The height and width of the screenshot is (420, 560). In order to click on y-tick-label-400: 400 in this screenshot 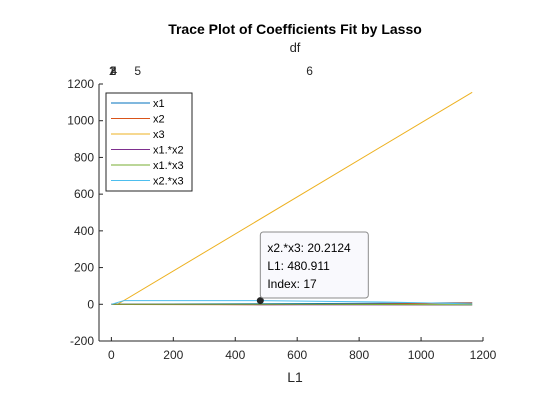, I will do `click(84, 231)`.